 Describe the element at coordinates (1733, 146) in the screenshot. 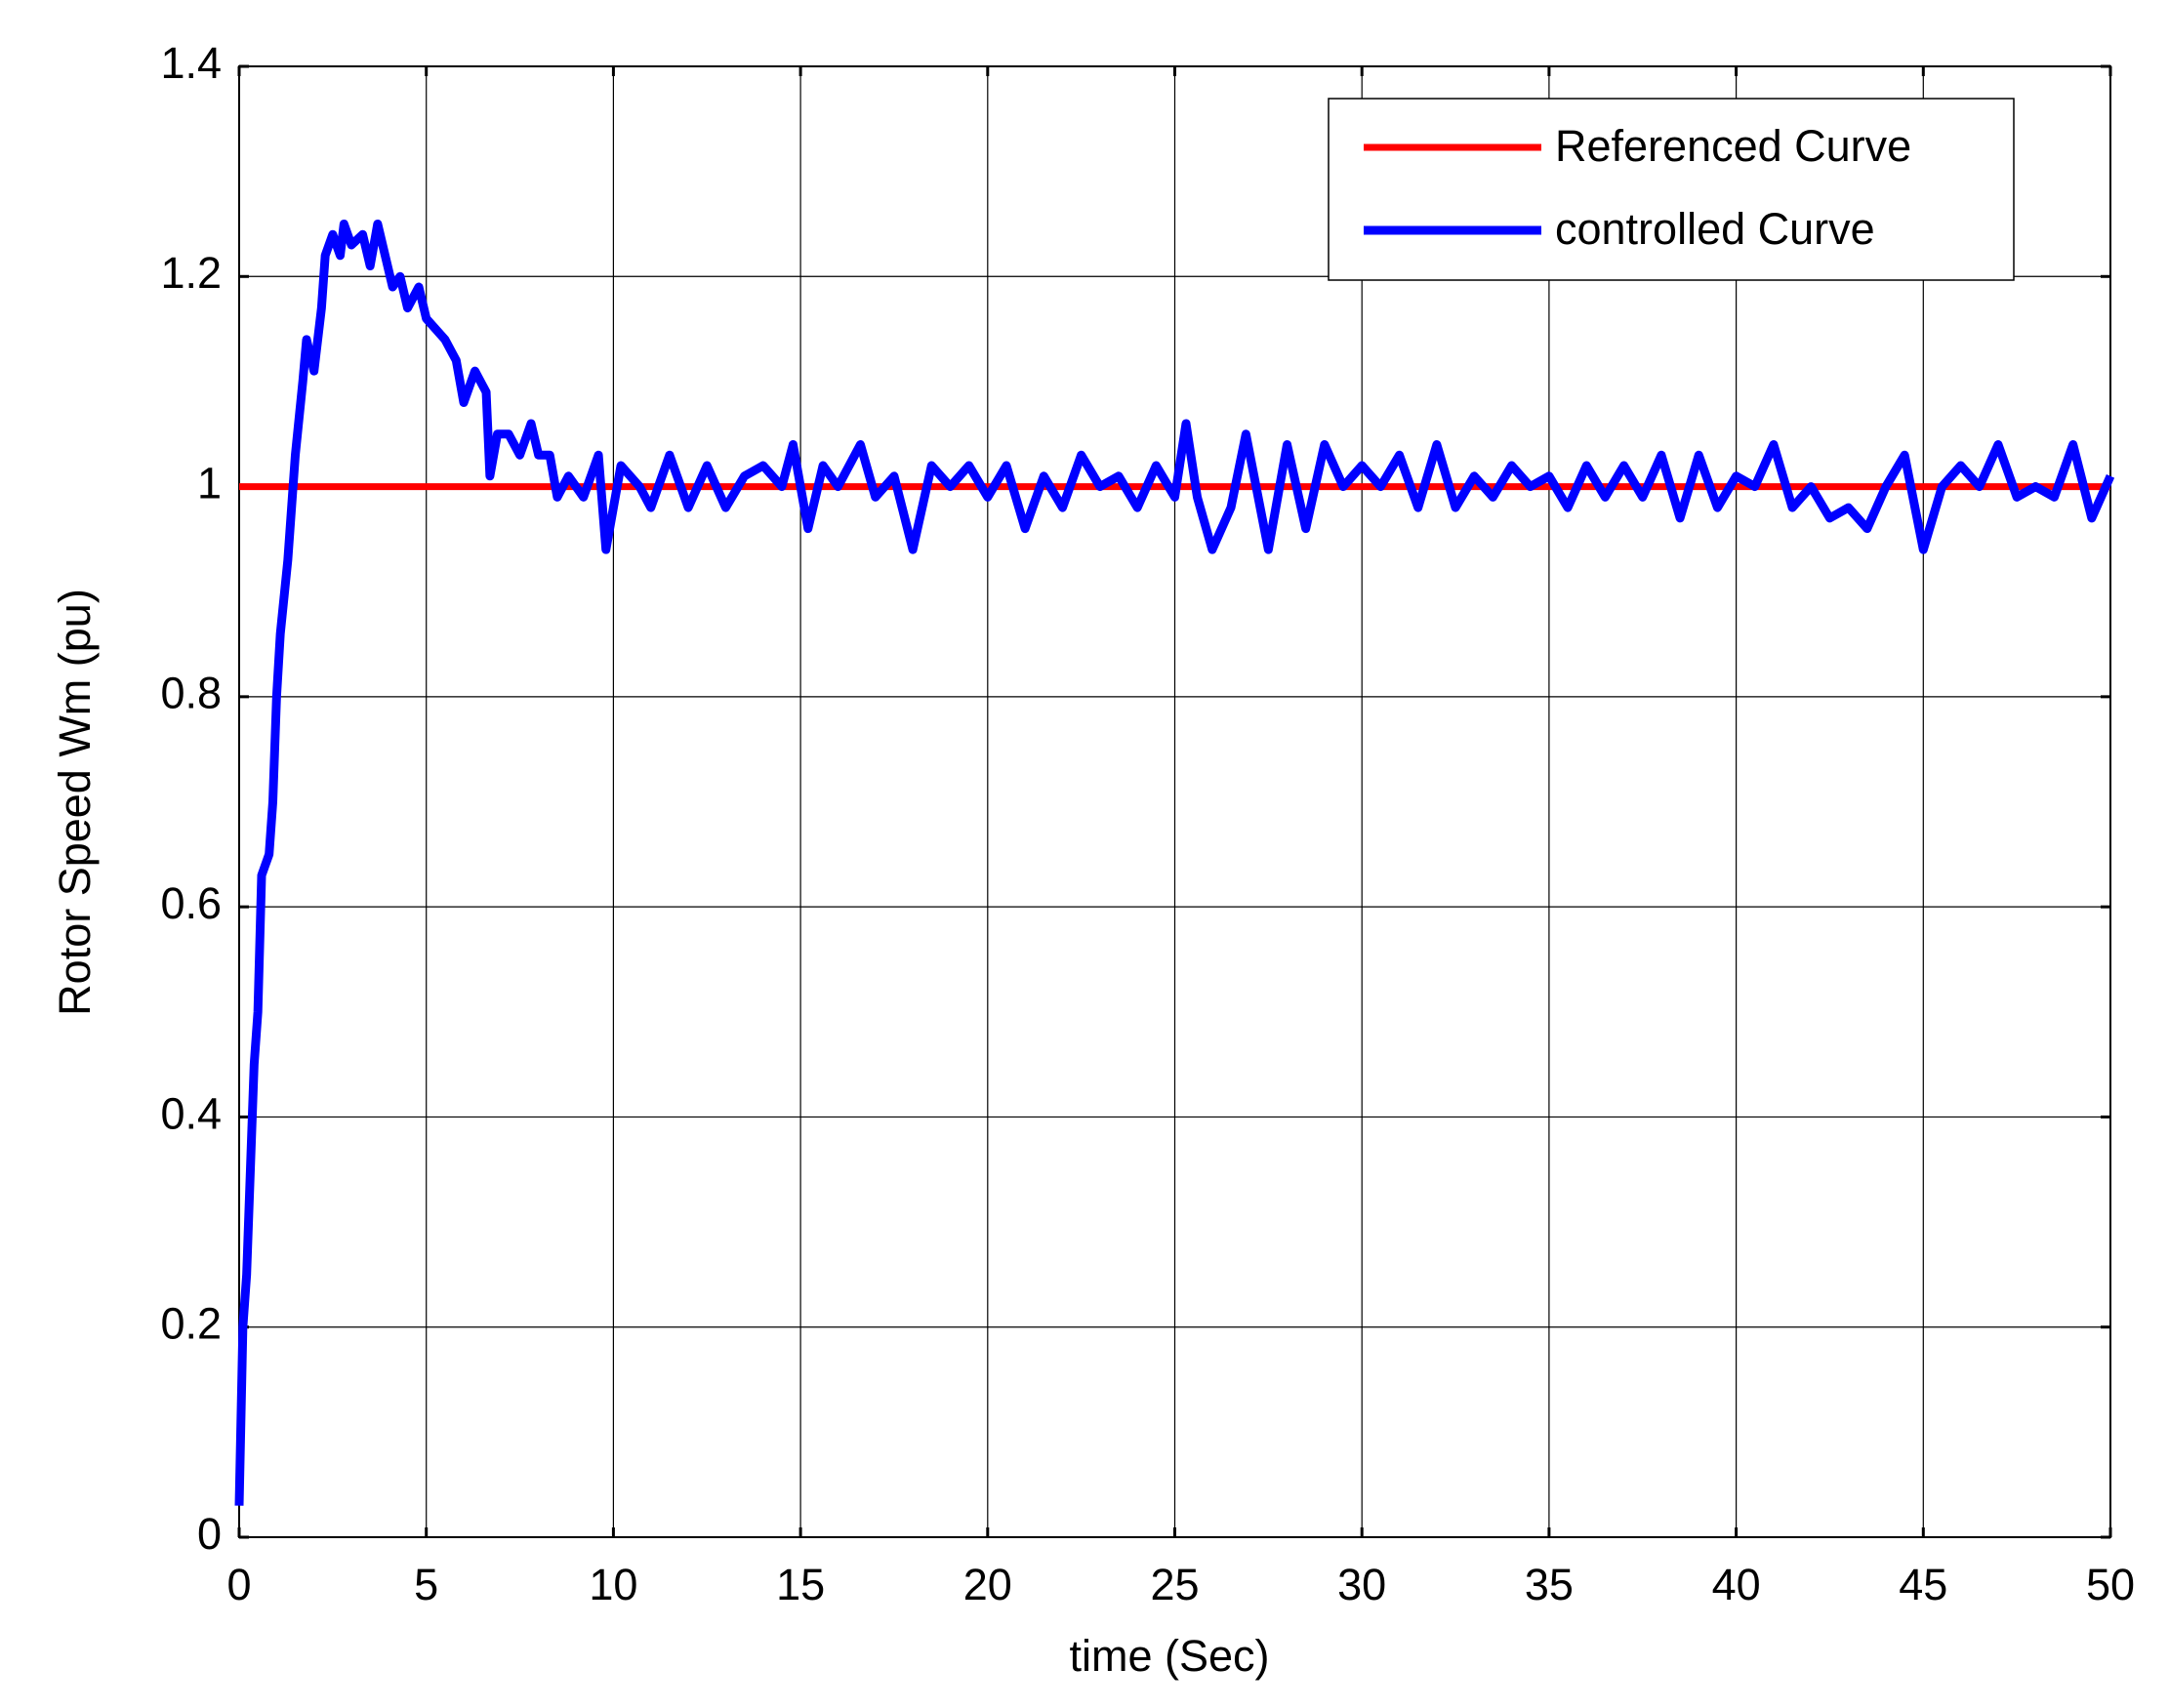

I see `legend-label: Referenced Curve` at that location.